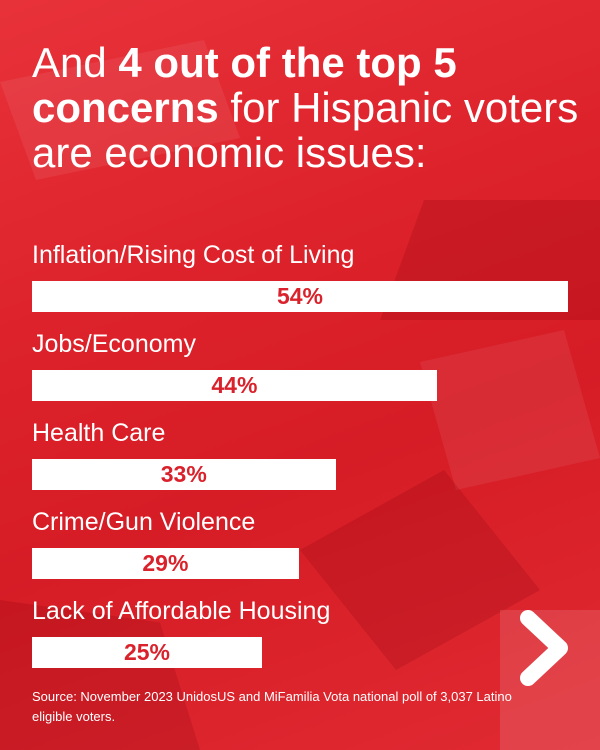 This screenshot has width=600, height=750. Describe the element at coordinates (300, 276) in the screenshot. I see `bar-row: Inflation/Rising Cost of Living 54%` at that location.